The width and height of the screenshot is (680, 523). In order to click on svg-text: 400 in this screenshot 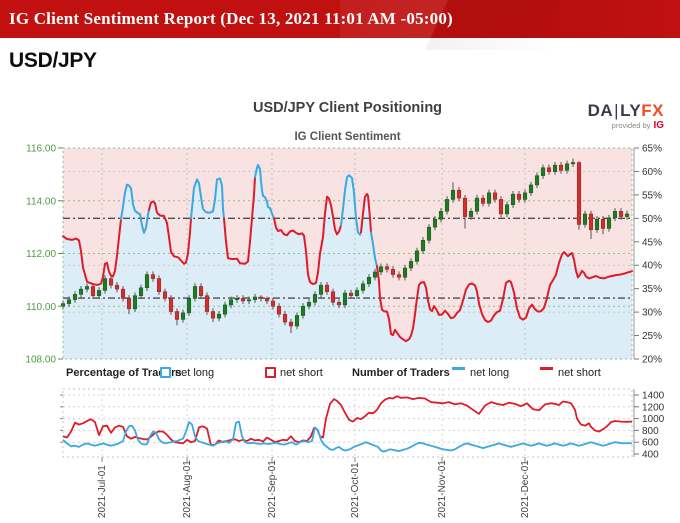, I will do `click(650, 455)`.